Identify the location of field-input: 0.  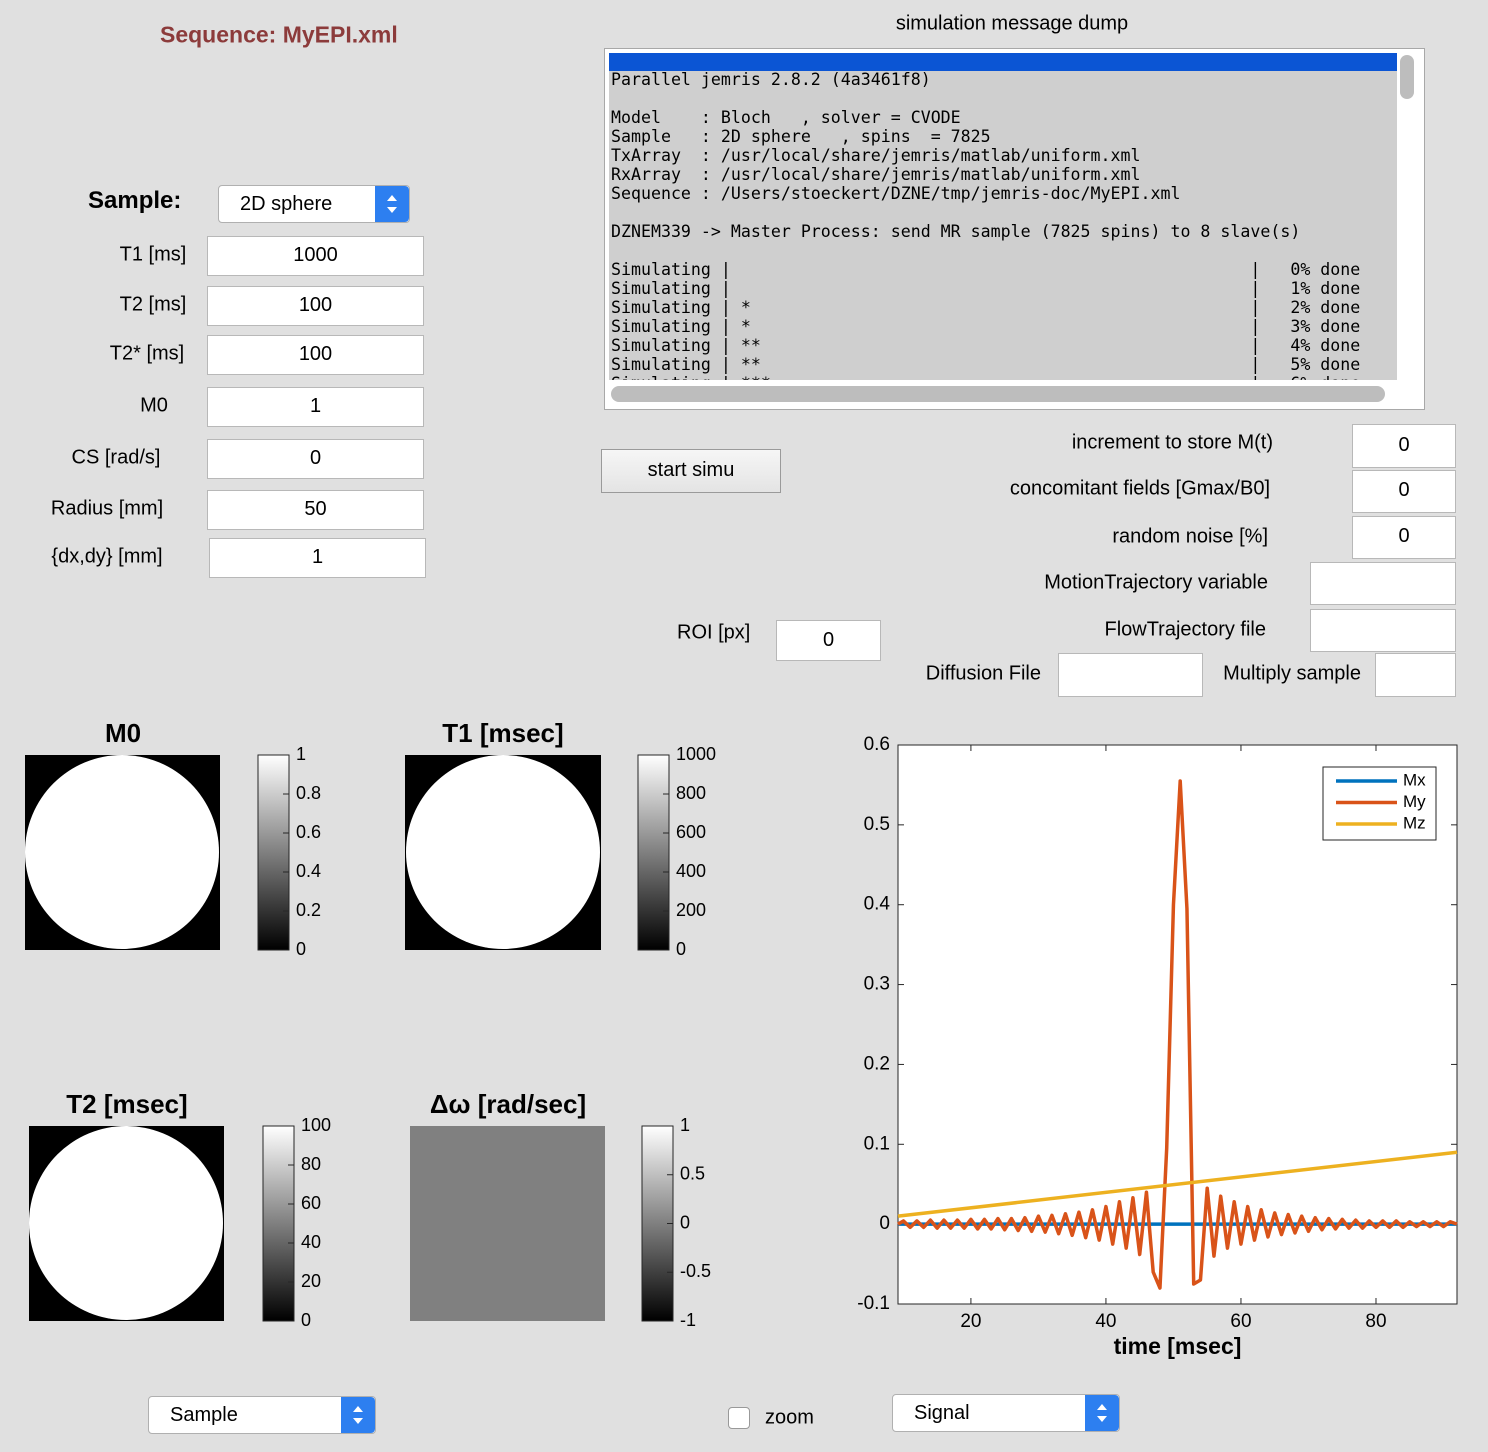
(315, 459).